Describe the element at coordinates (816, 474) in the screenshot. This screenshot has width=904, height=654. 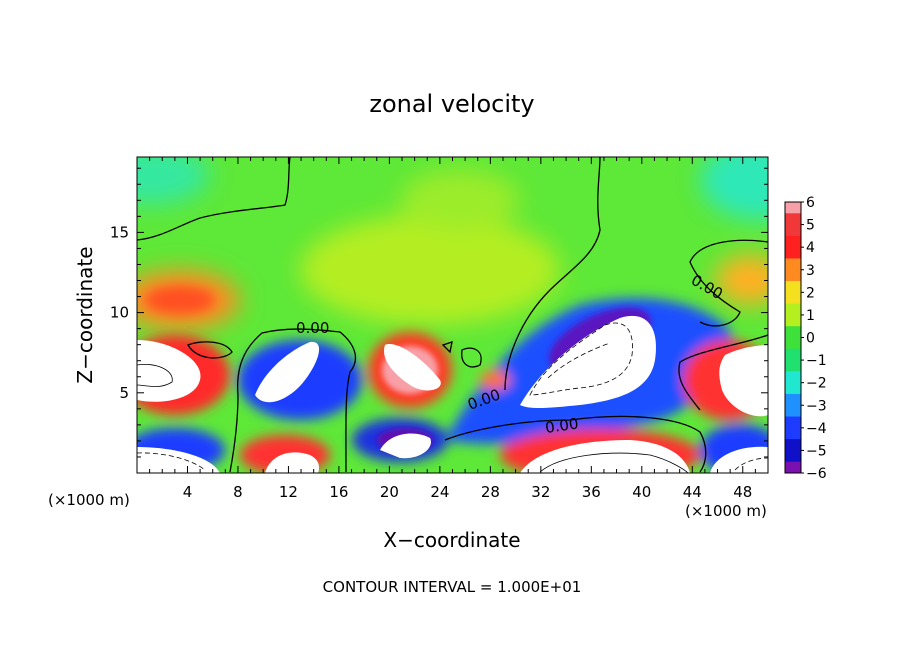
I see `colorbar-label: −6` at that location.